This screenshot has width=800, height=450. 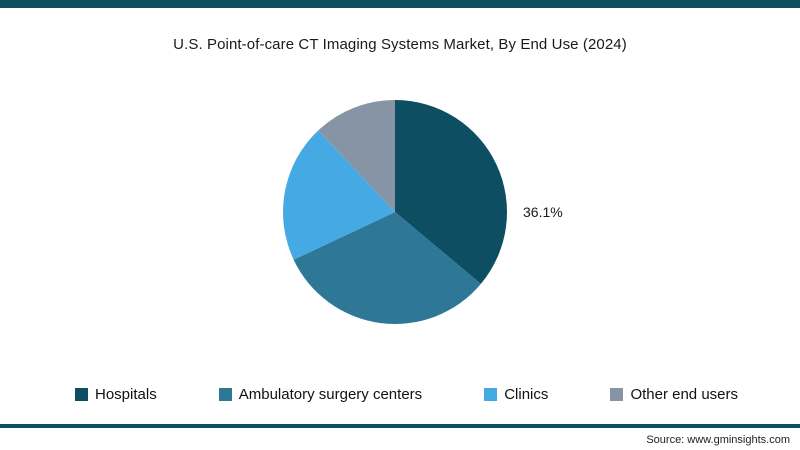 What do you see at coordinates (81, 394) in the screenshot?
I see `legend-swatch-hospitals` at bounding box center [81, 394].